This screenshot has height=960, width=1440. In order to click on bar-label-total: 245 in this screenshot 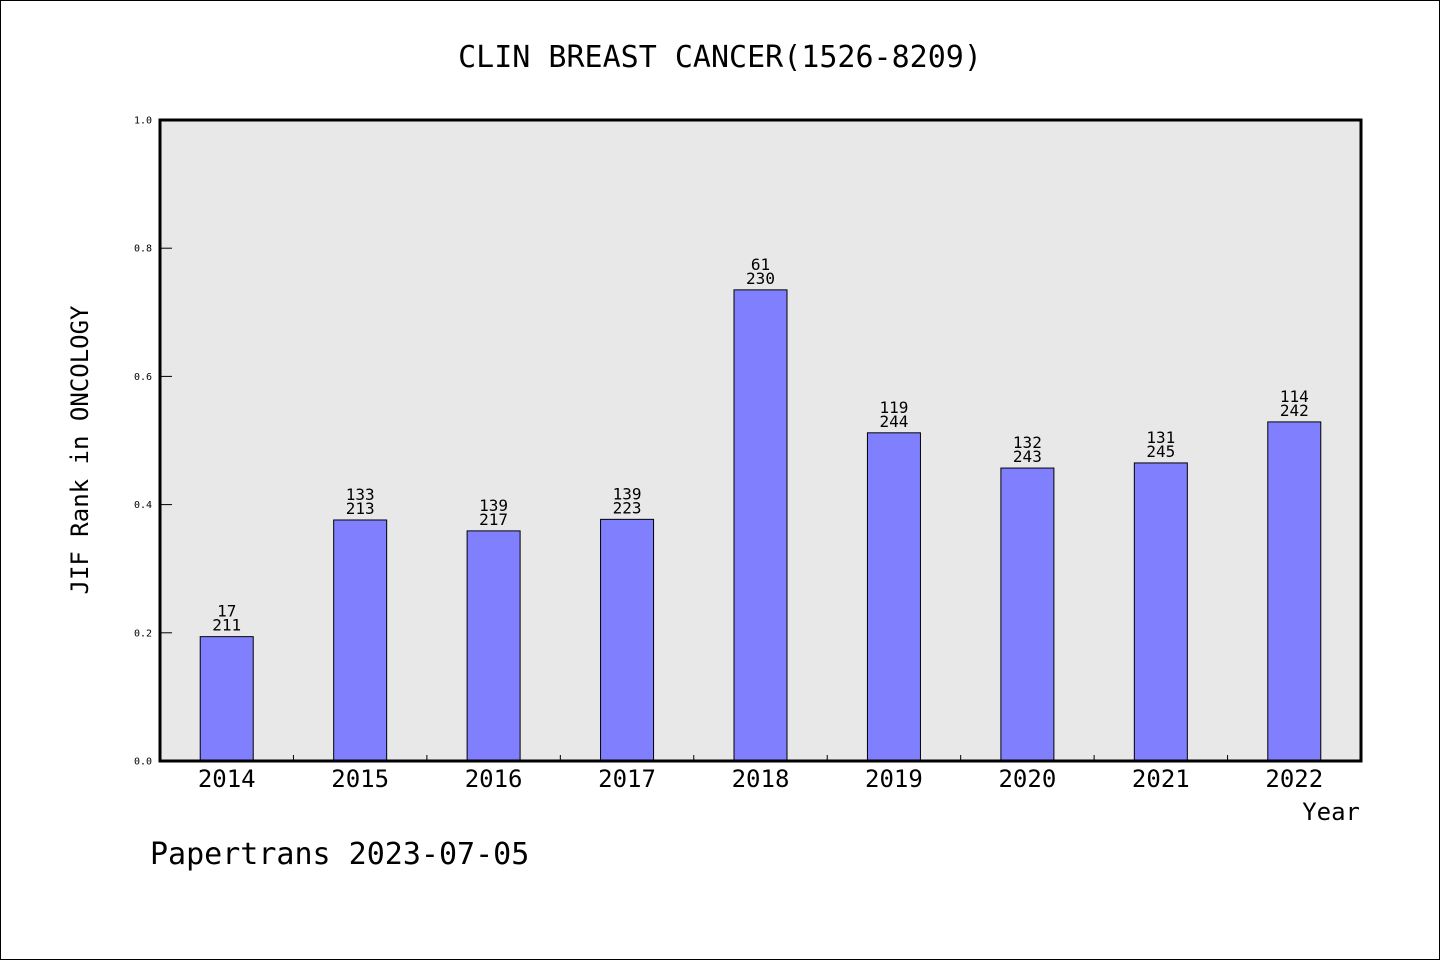, I will do `click(1160, 451)`.